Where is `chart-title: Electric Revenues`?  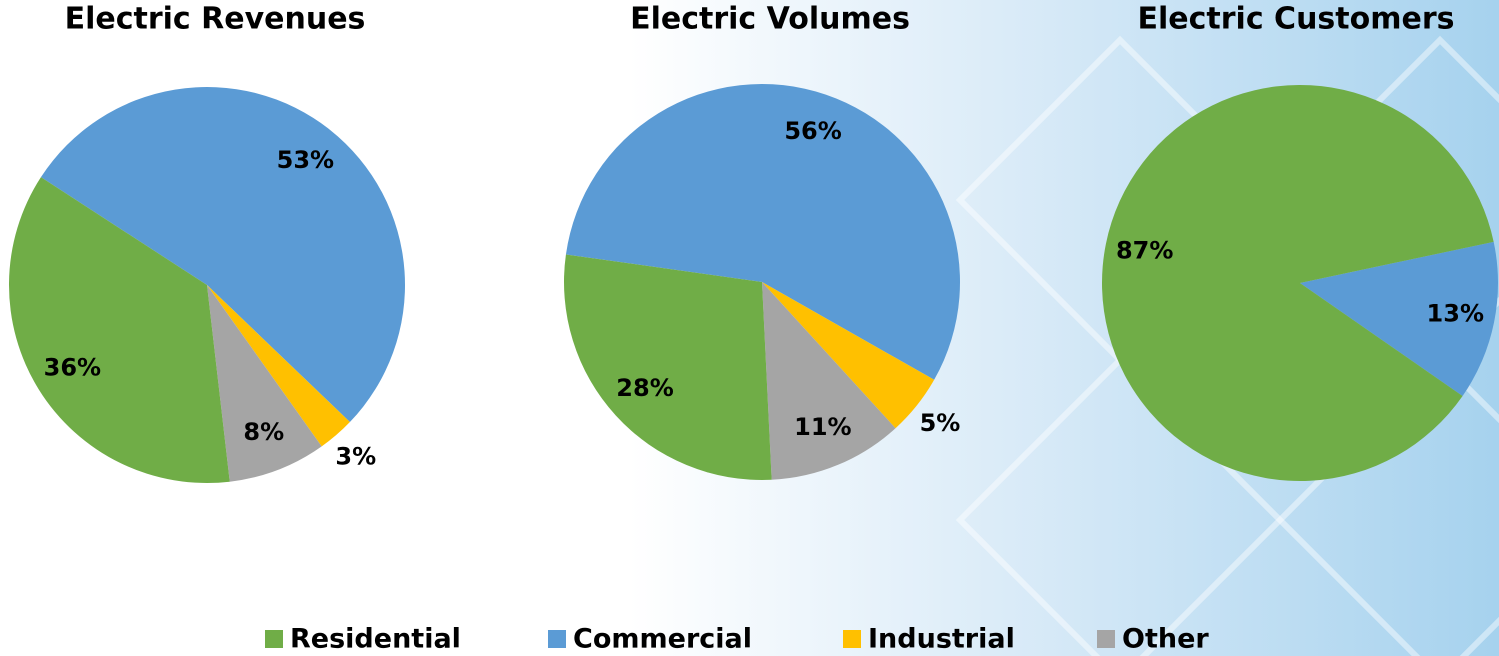 chart-title: Electric Revenues is located at coordinates (215, 19).